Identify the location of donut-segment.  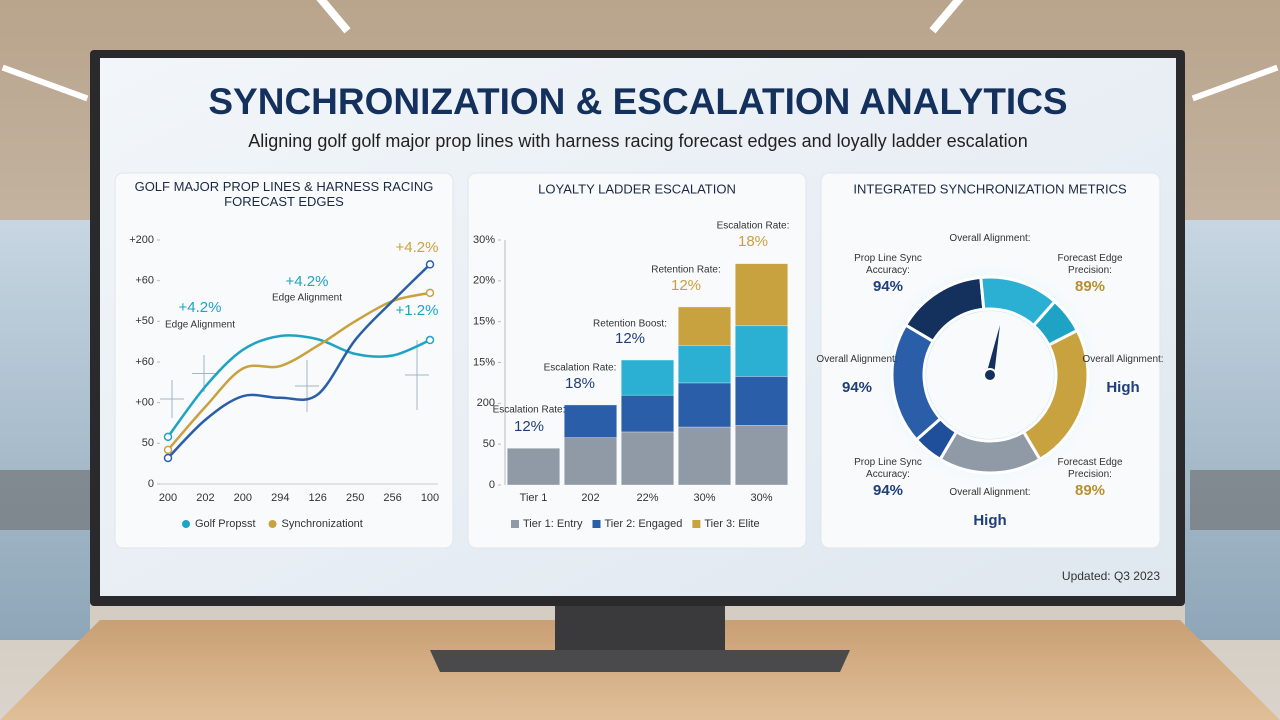
(916, 382).